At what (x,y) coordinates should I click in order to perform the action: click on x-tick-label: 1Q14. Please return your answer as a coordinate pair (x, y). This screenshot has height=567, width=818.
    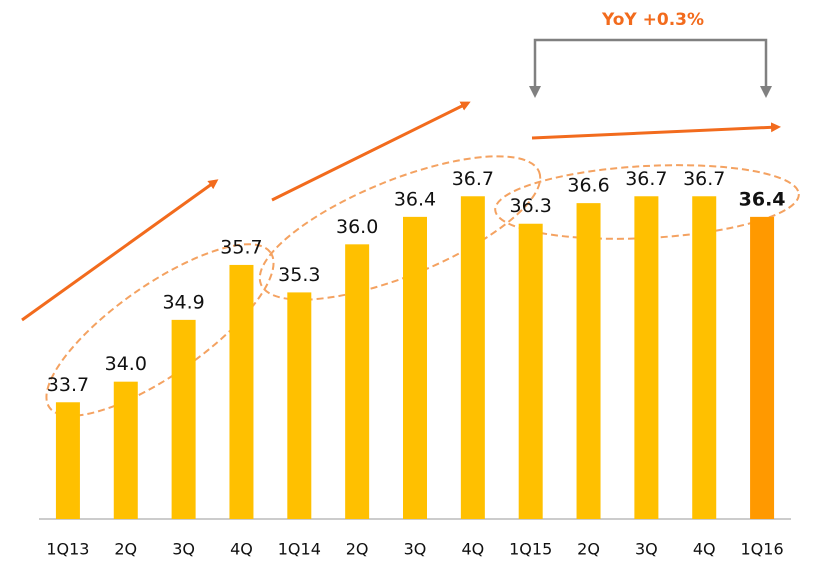
    Looking at the image, I should click on (299, 549).